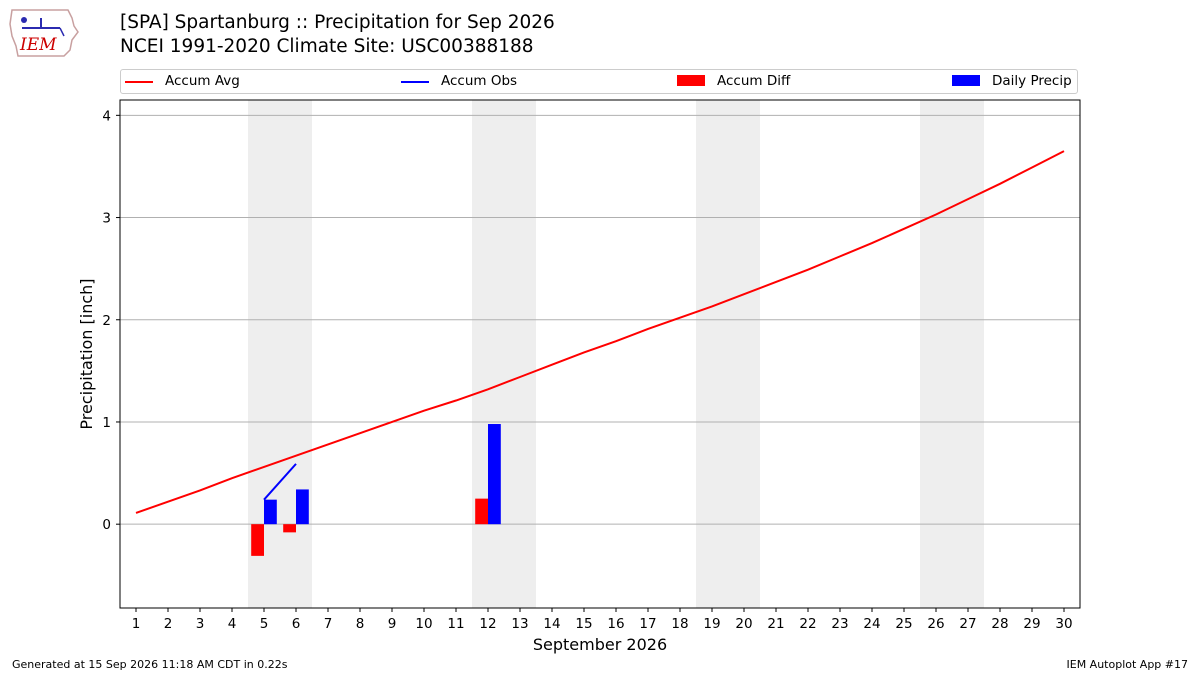 The height and width of the screenshot is (675, 1200). What do you see at coordinates (296, 624) in the screenshot?
I see `x-tick-label: 6` at bounding box center [296, 624].